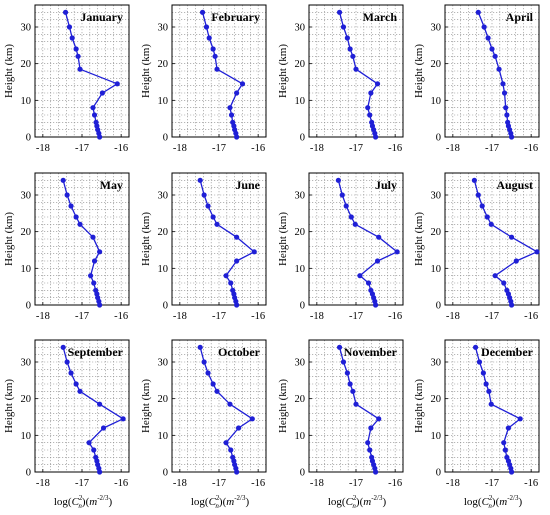  I want to click on panel-title: February, so click(235, 17).